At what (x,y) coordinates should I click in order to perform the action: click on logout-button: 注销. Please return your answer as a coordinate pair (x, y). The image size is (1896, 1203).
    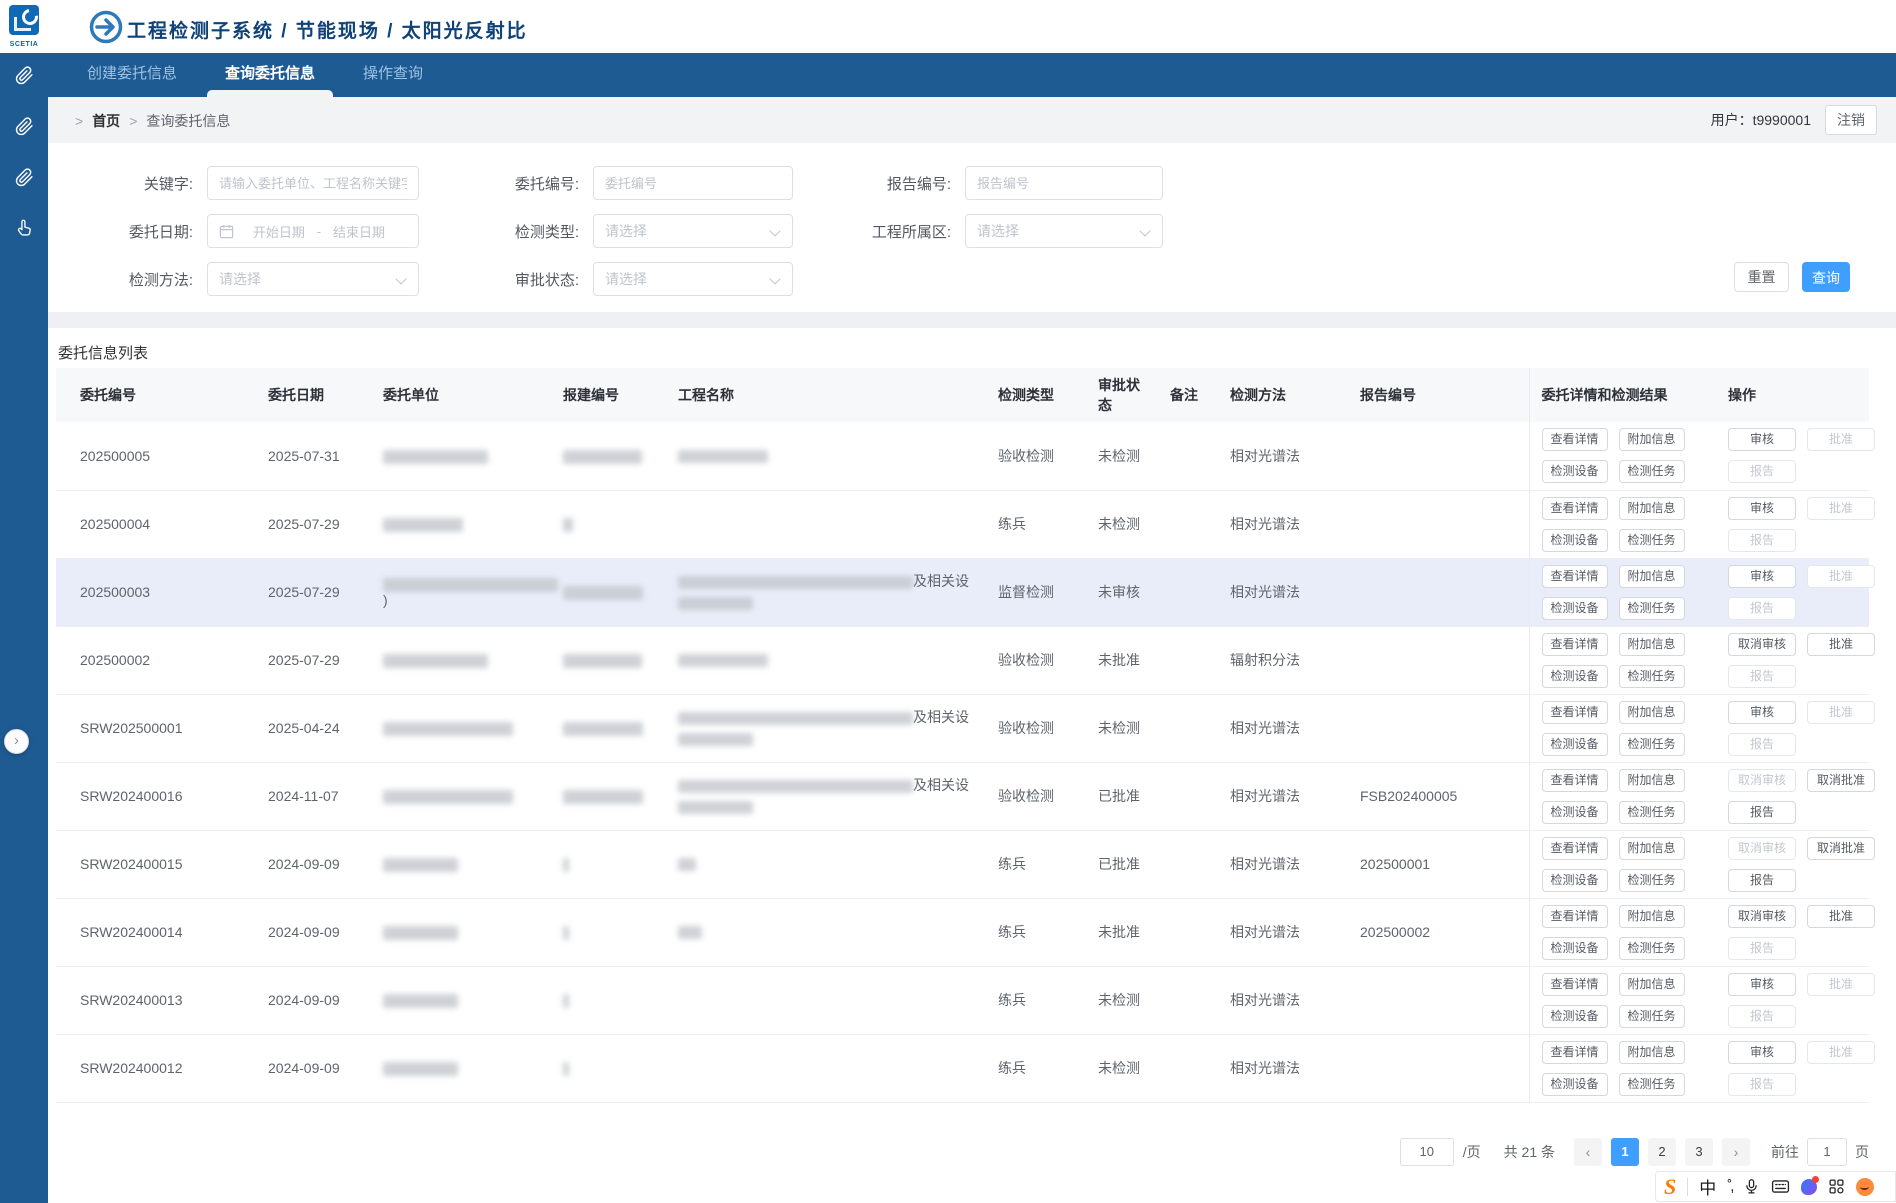
    Looking at the image, I should click on (1851, 120).